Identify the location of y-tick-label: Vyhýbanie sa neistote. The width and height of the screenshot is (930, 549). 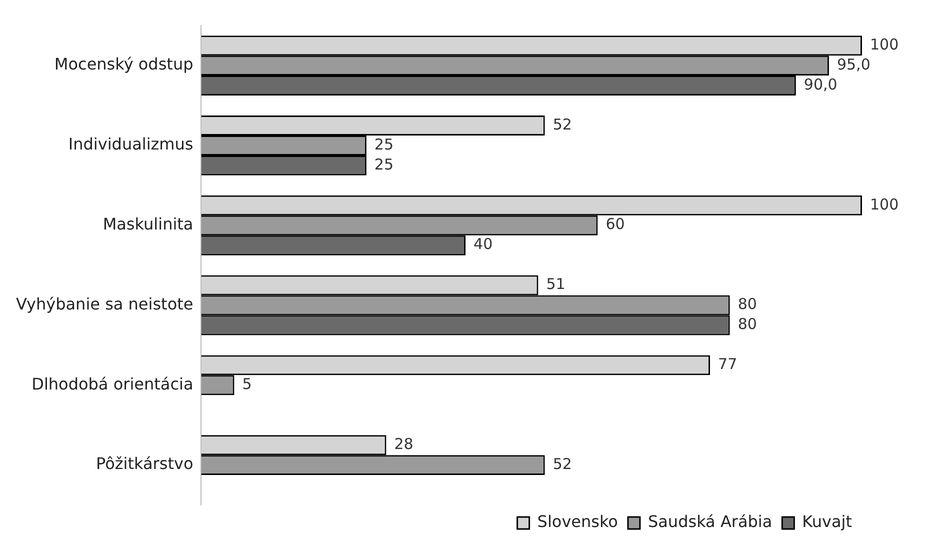
(105, 304).